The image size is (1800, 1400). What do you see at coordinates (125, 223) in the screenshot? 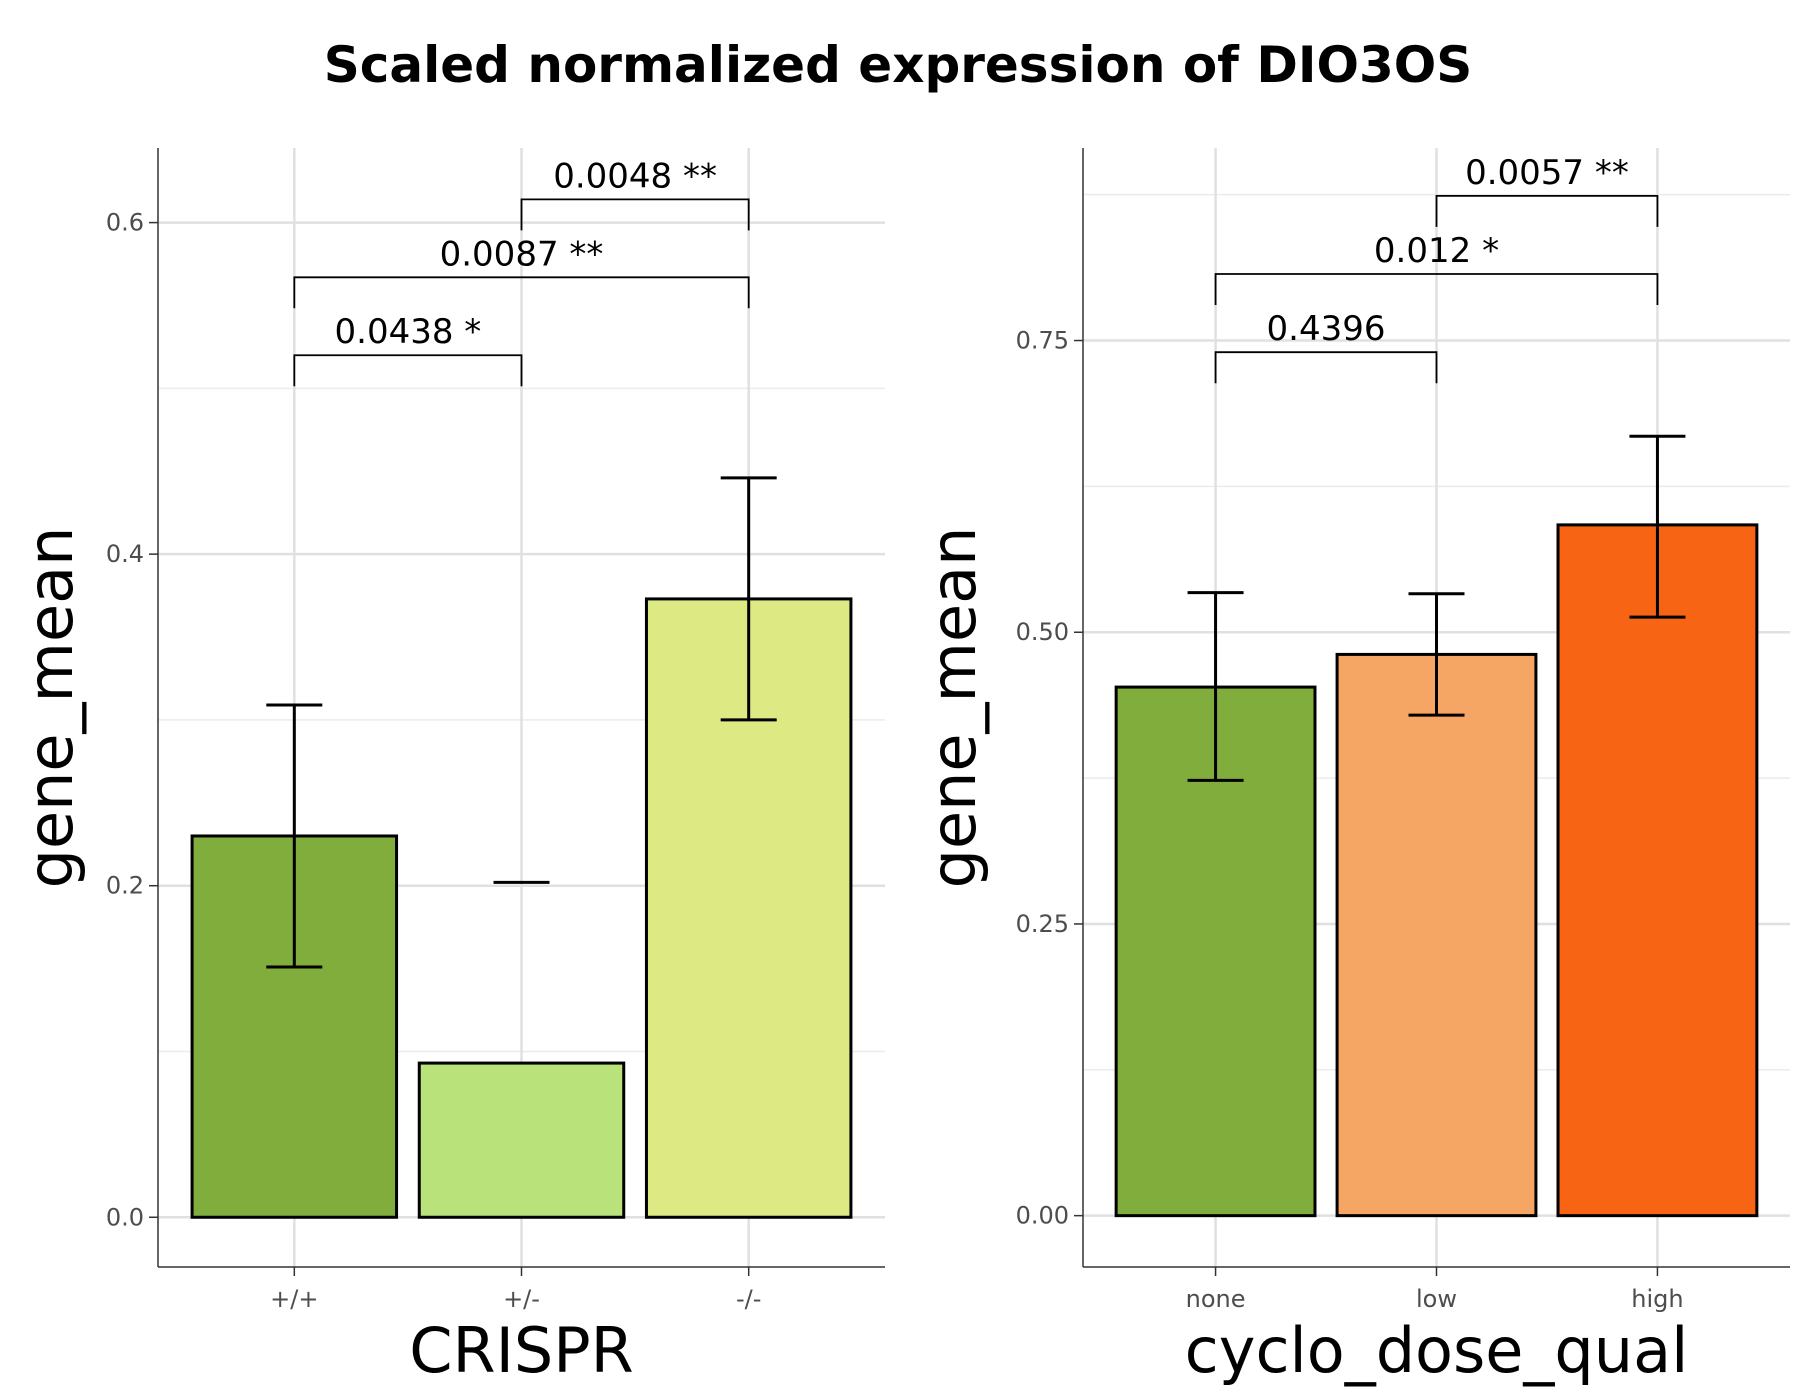
I see `y-tick-label: 0.6` at bounding box center [125, 223].